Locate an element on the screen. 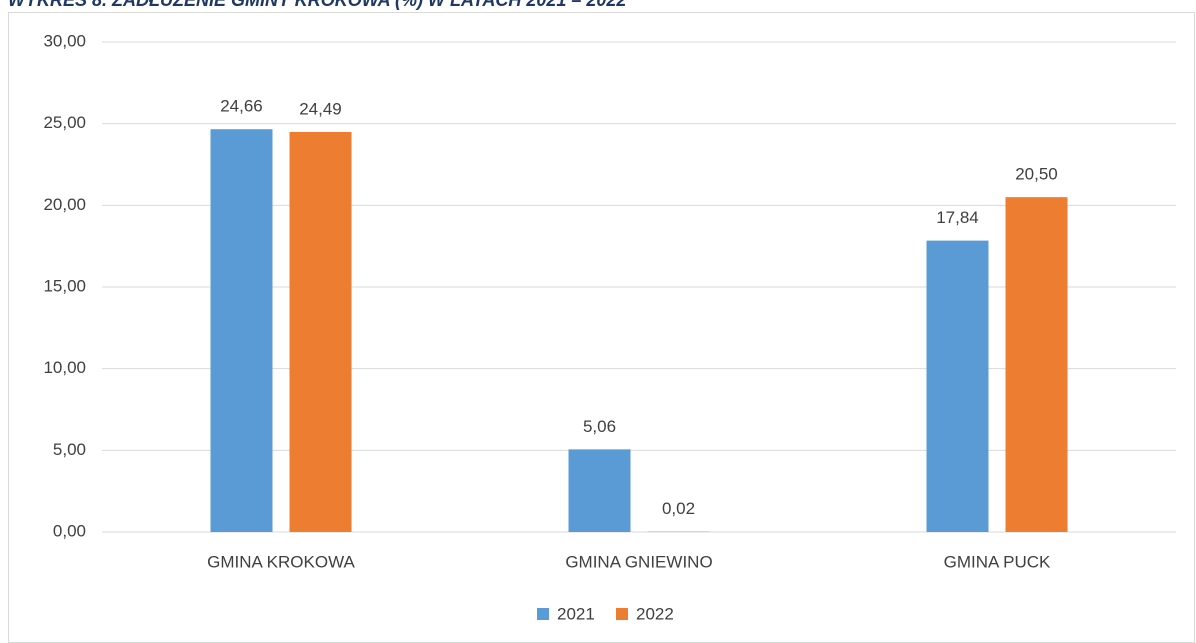  x-tick-label: GMINA KROKOWA is located at coordinates (281, 561).